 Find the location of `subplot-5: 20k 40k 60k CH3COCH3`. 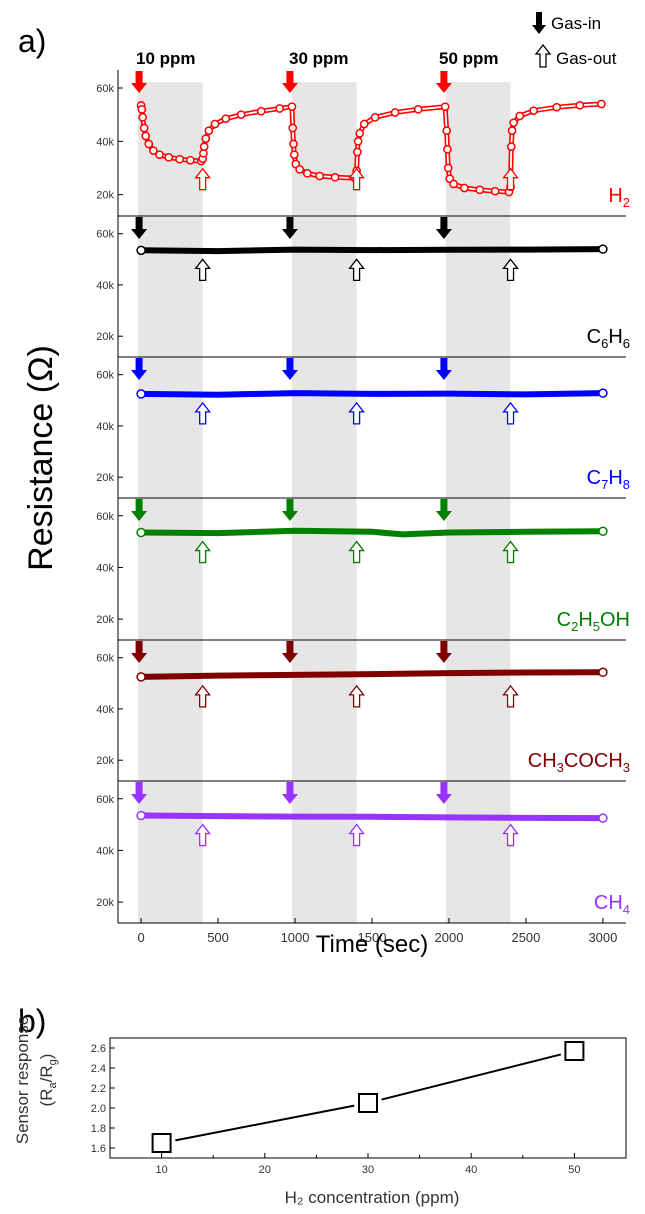

subplot-5: 20k 40k 60k CH3COCH3 is located at coordinates (363, 707).